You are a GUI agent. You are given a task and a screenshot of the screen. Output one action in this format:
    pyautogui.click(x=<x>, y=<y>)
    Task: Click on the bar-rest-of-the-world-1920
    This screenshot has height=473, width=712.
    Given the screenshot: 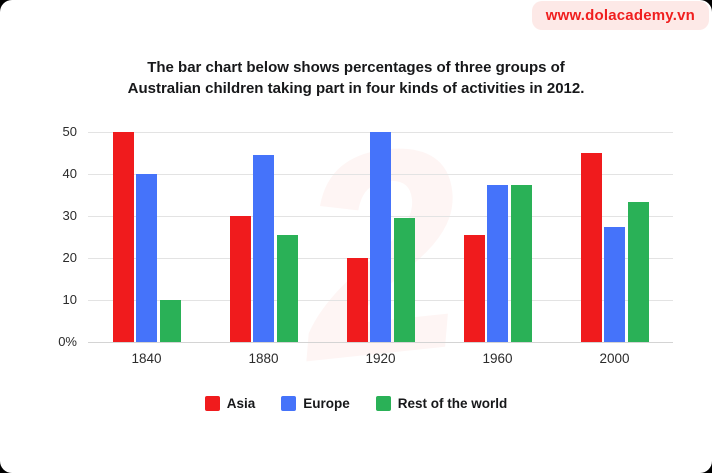 What is the action you would take?
    pyautogui.click(x=404, y=280)
    